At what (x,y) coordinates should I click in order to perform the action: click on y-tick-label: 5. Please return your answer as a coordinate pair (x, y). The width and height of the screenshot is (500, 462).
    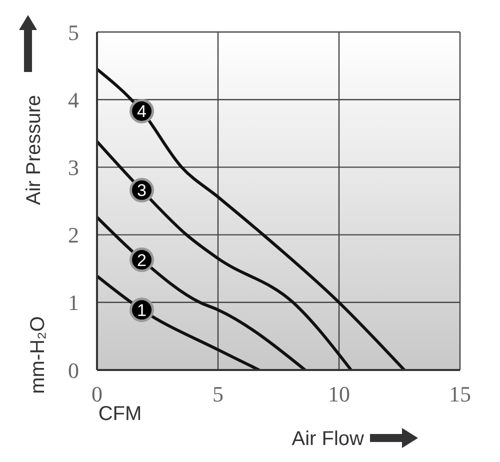
    Looking at the image, I should click on (73, 32).